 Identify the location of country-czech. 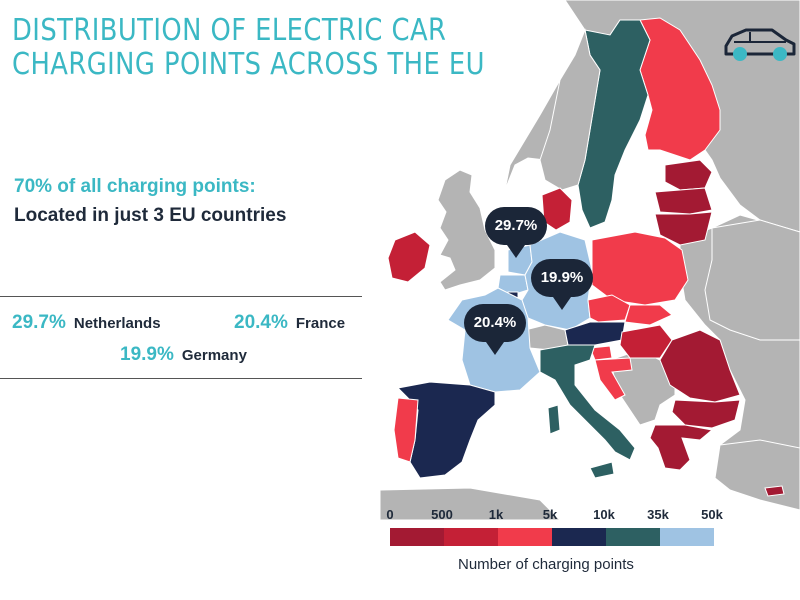
(609, 308).